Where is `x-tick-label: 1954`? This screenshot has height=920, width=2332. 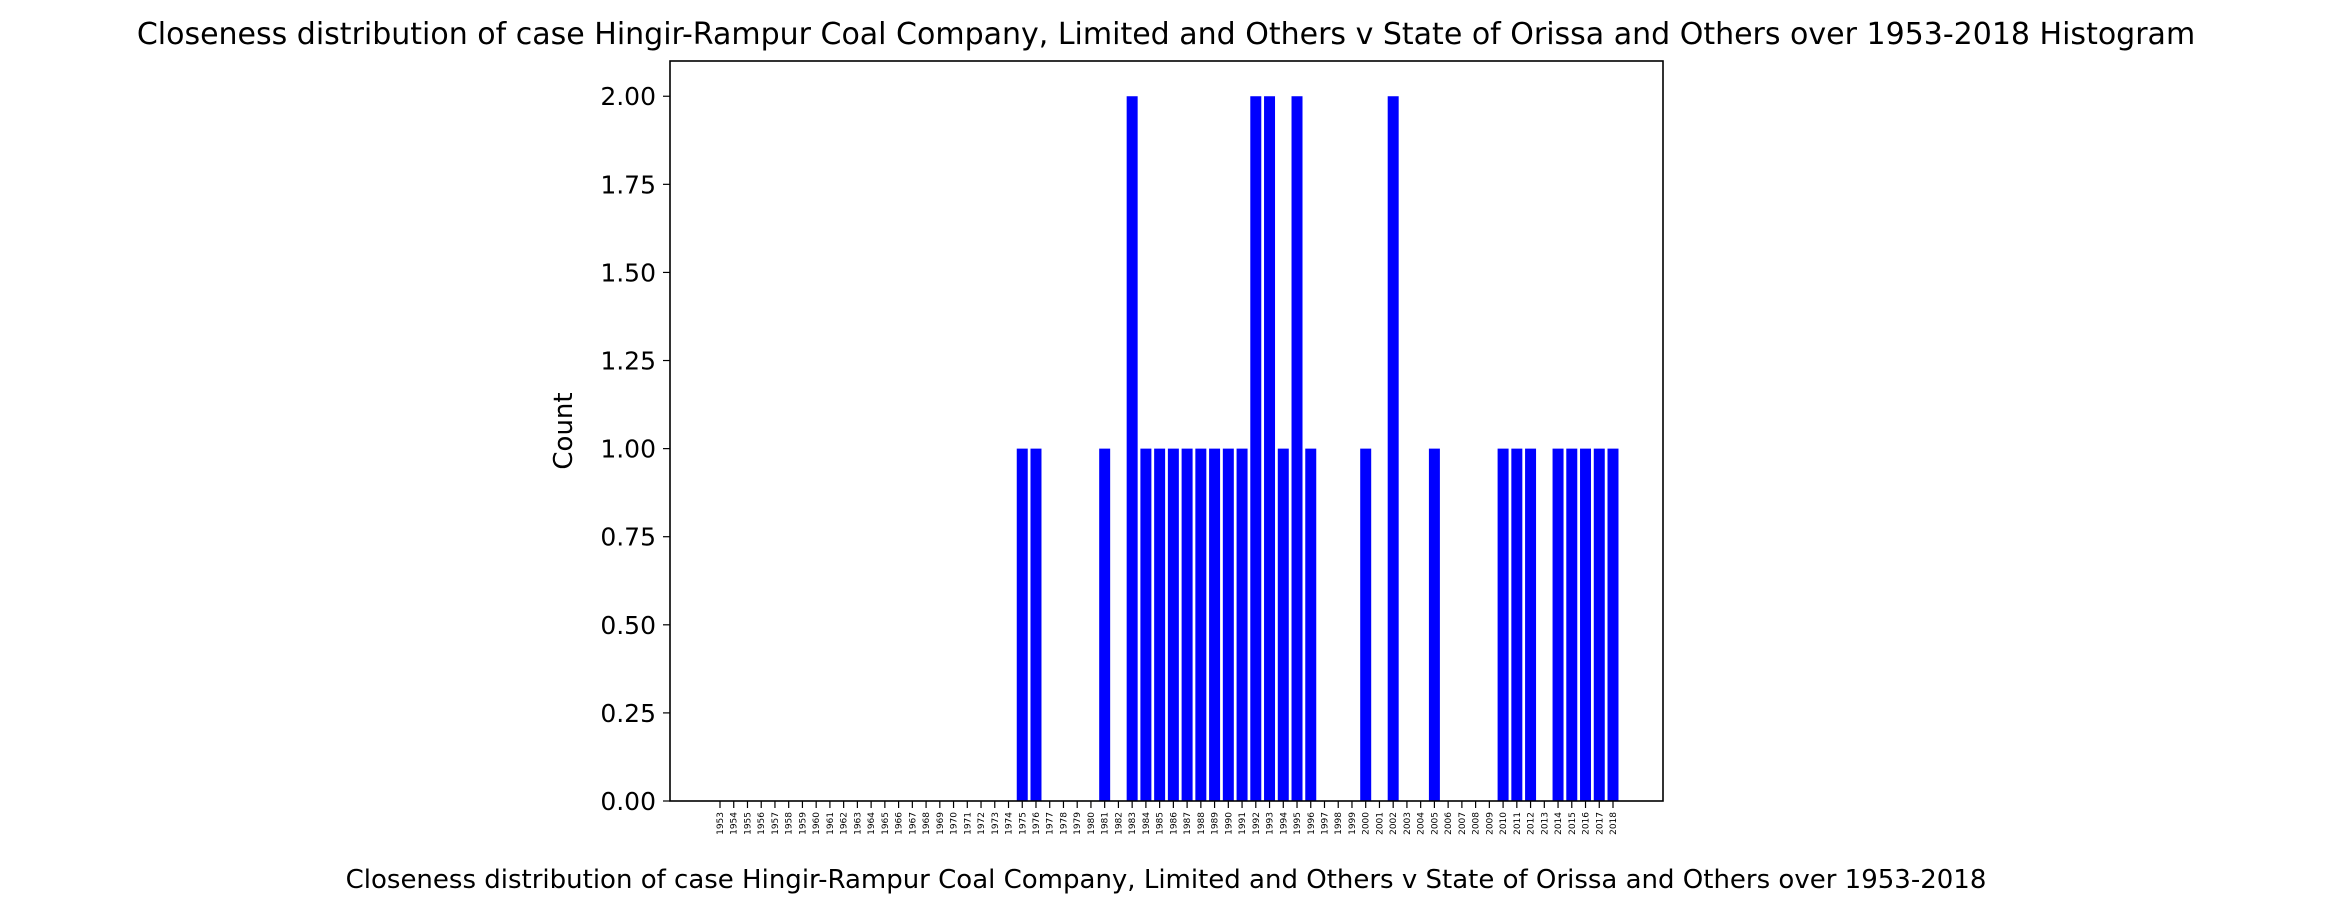
x-tick-label: 1954 is located at coordinates (735, 823).